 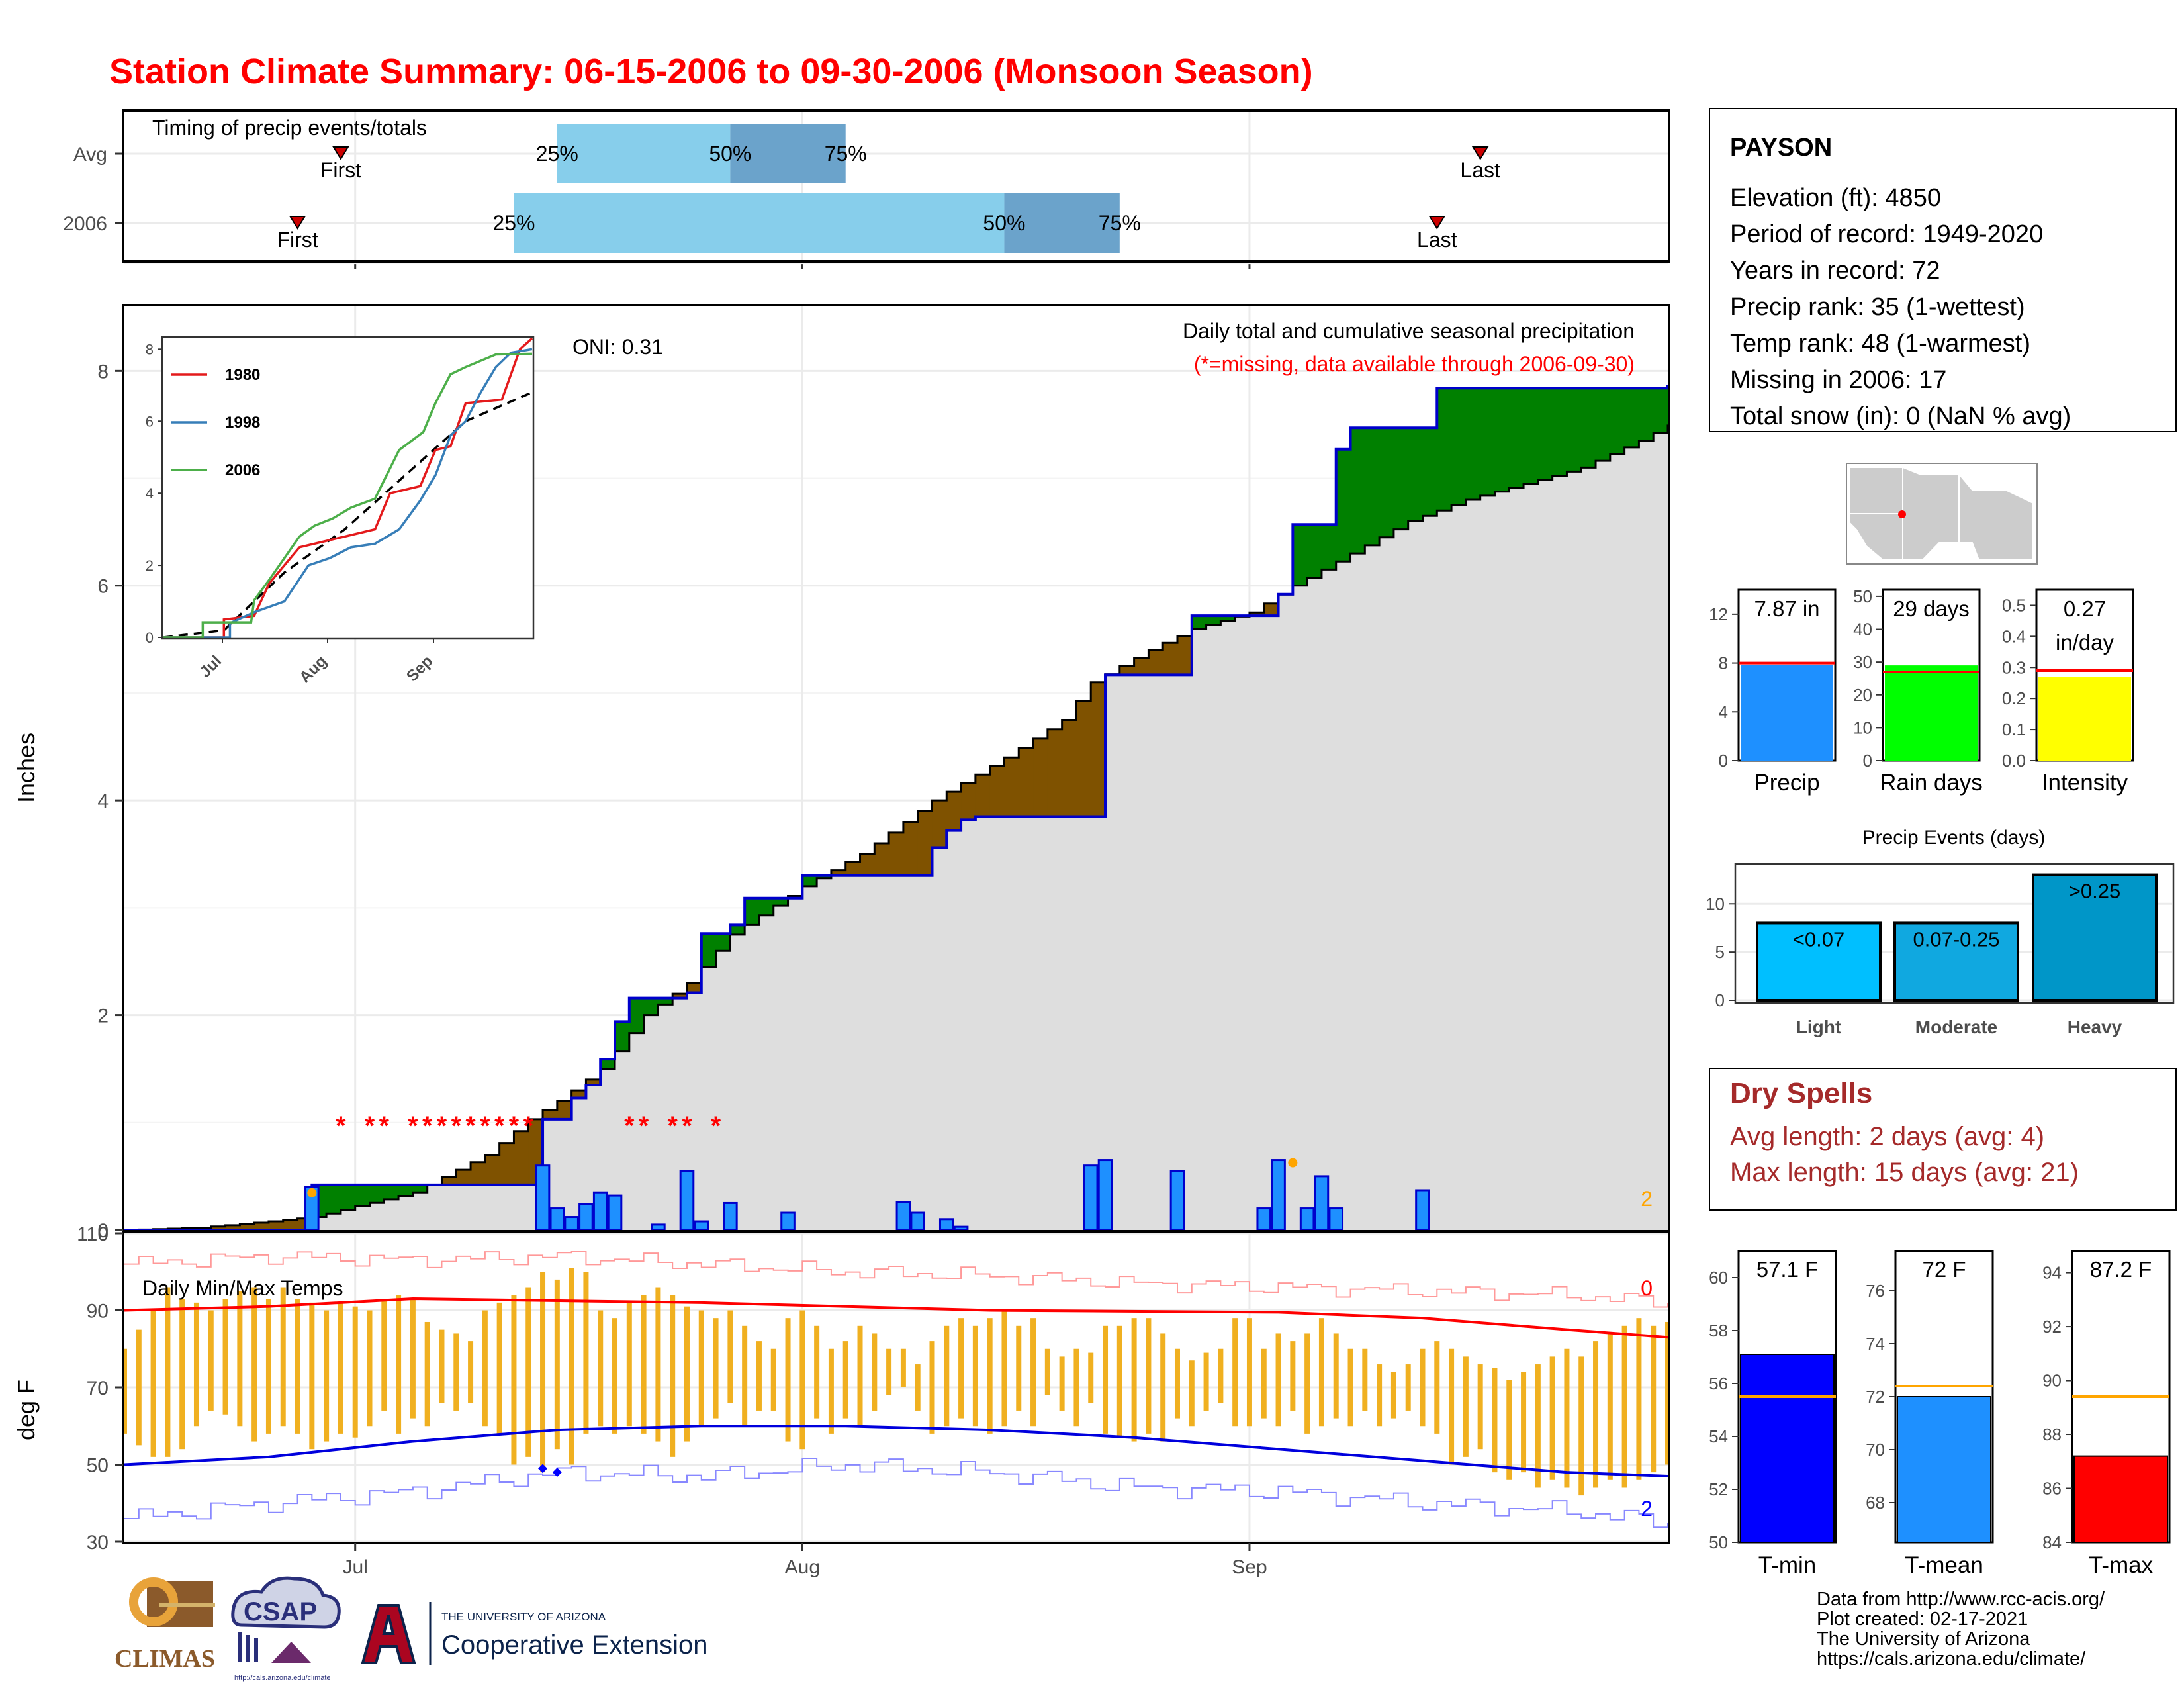 What do you see at coordinates (802, 1567) in the screenshot?
I see `temp-x-tick-label: Aug` at bounding box center [802, 1567].